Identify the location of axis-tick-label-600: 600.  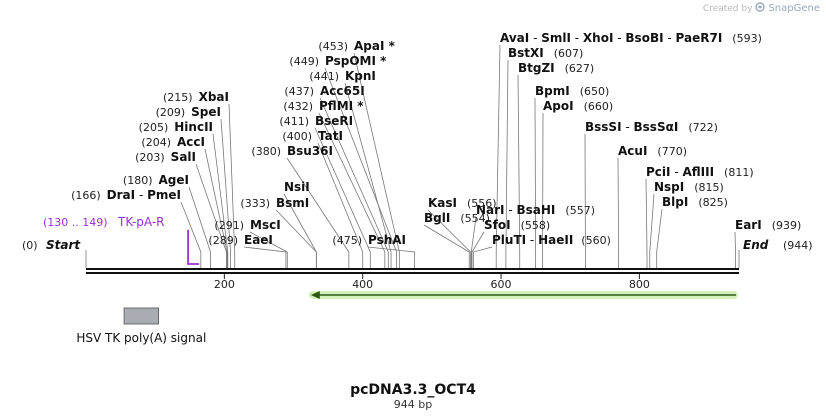
(501, 284).